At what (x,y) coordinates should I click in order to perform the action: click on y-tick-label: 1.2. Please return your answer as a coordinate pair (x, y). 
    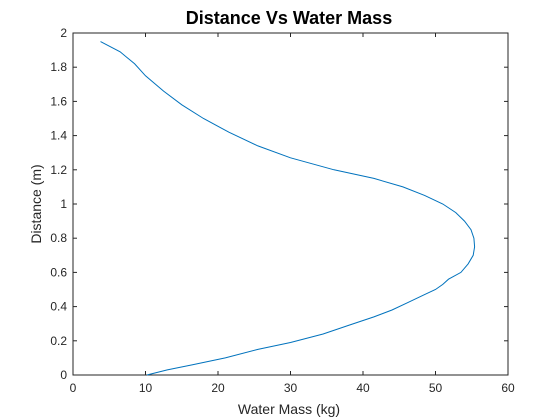
    Looking at the image, I should click on (58, 170).